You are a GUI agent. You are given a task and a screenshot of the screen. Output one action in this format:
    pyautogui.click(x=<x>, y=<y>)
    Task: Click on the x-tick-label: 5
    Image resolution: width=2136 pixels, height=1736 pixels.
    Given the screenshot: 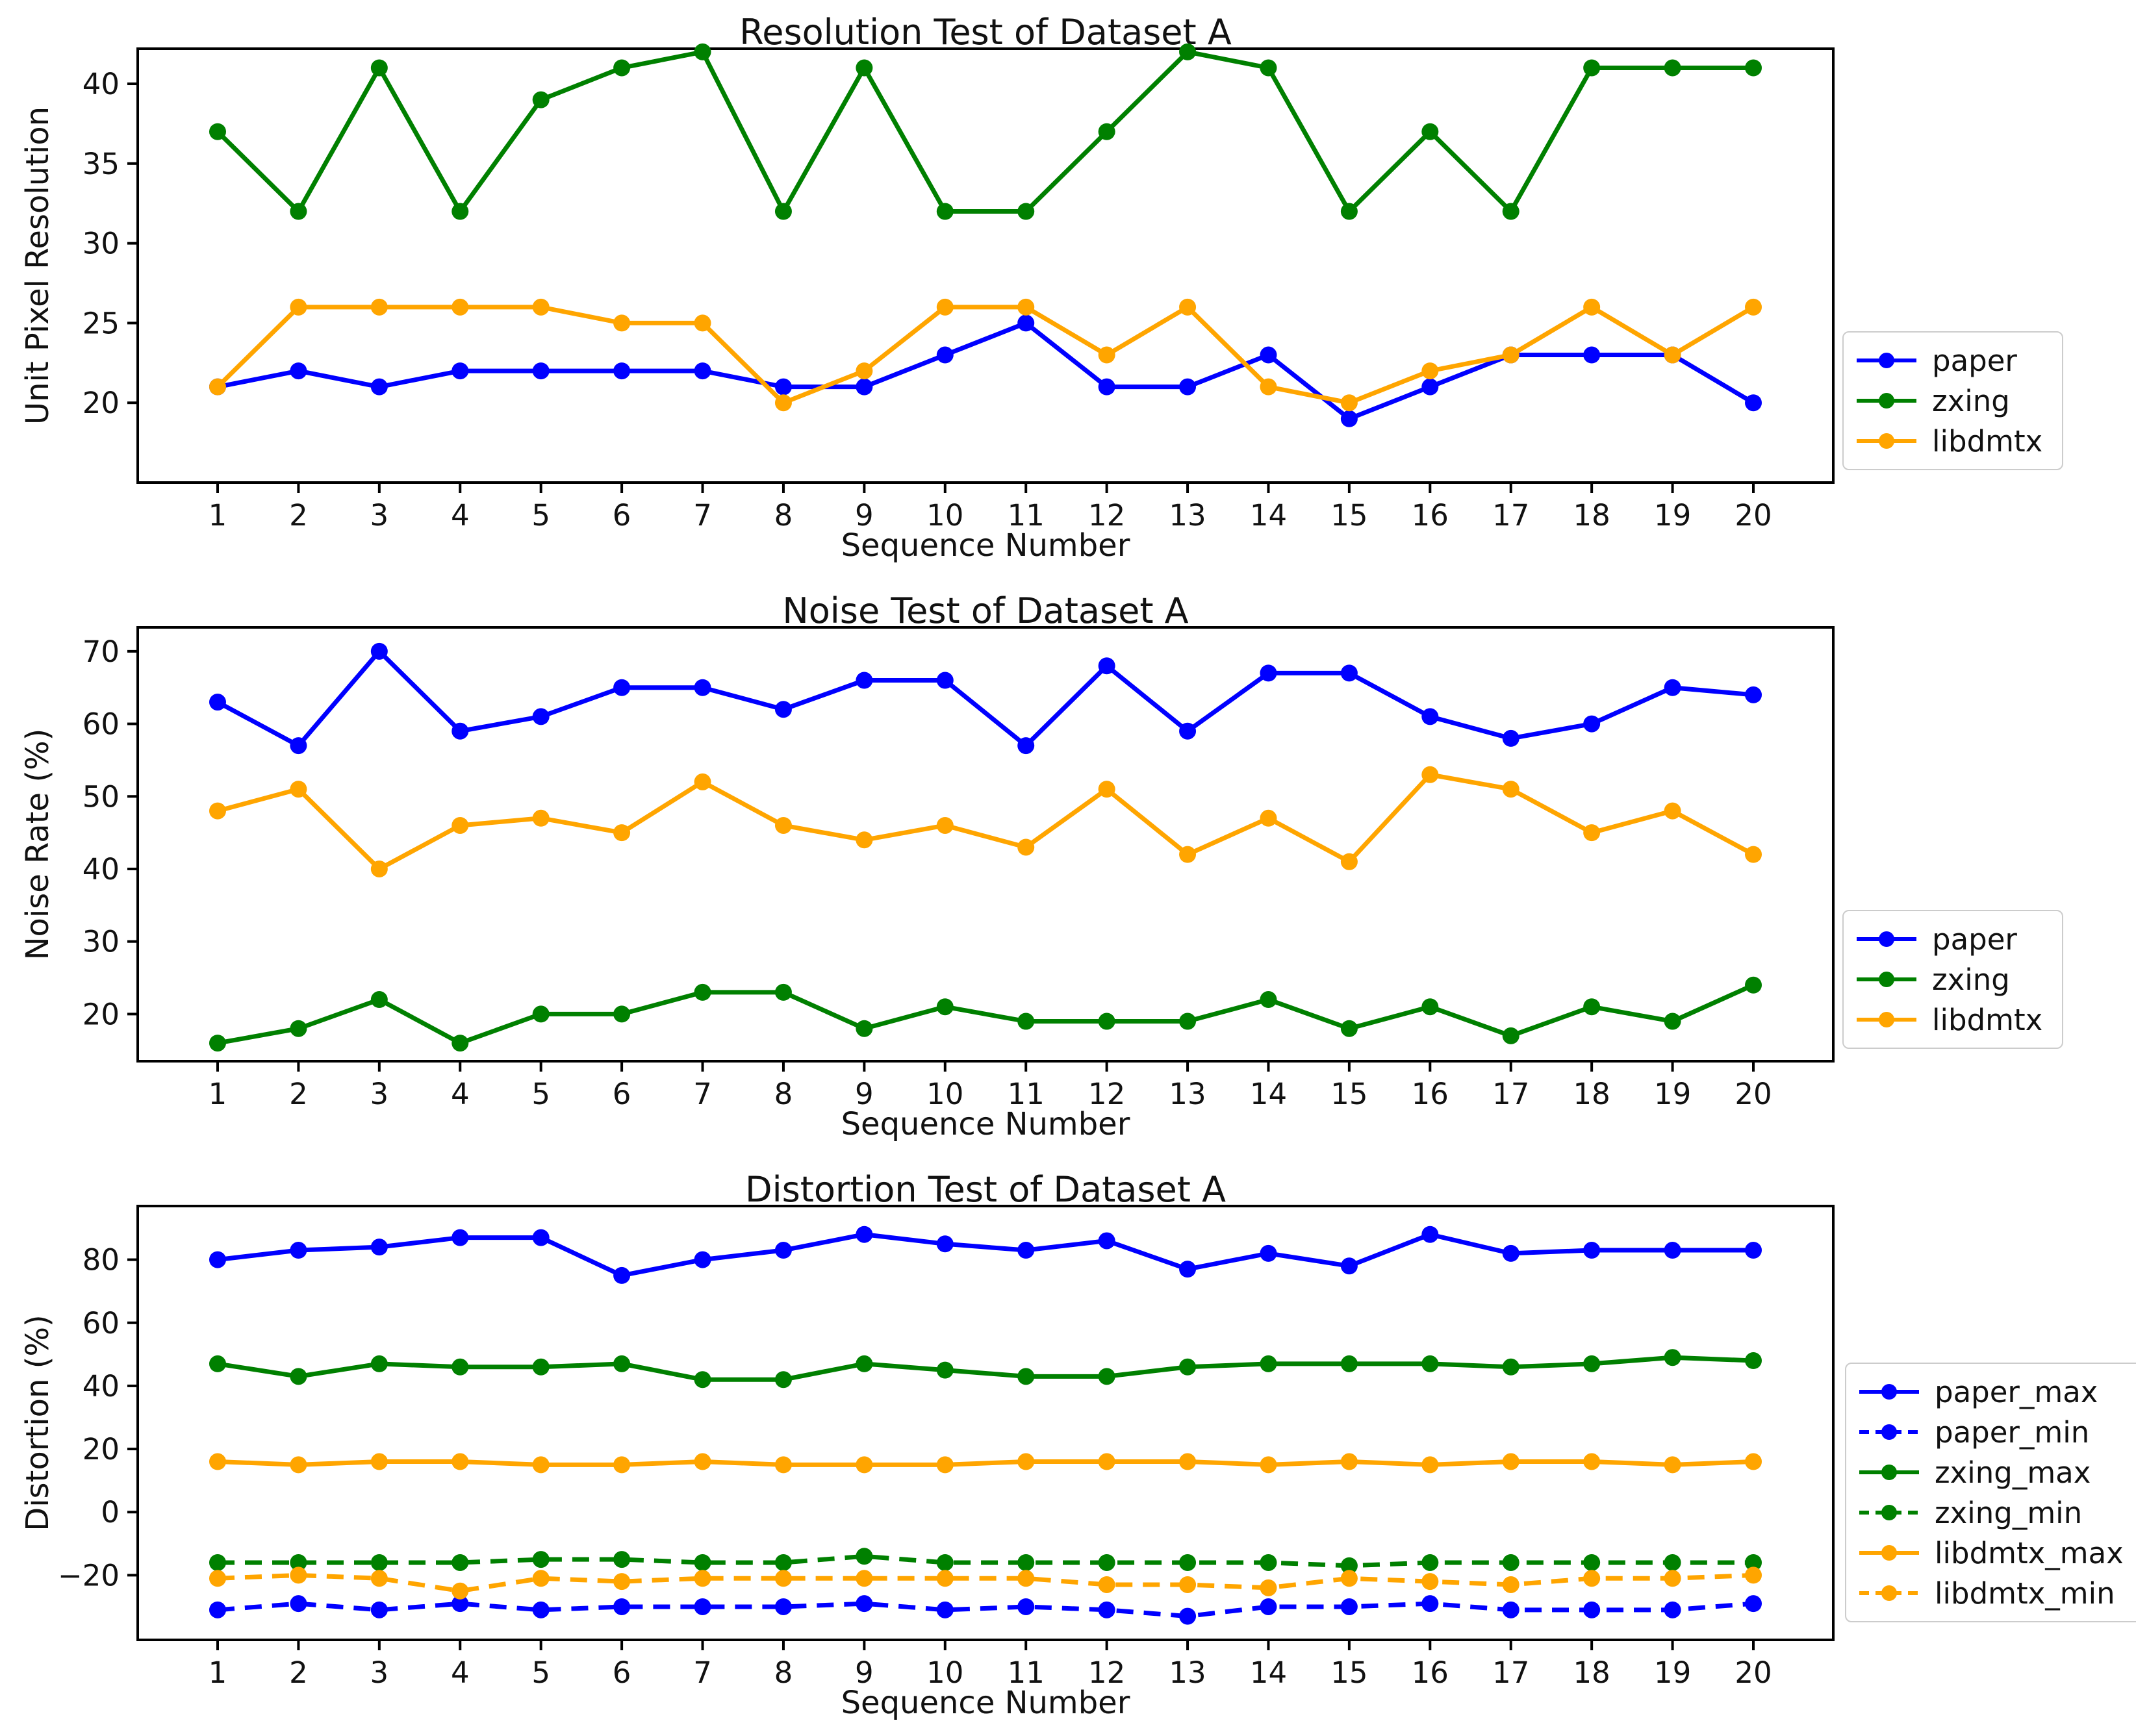 What is the action you would take?
    pyautogui.click(x=540, y=1672)
    